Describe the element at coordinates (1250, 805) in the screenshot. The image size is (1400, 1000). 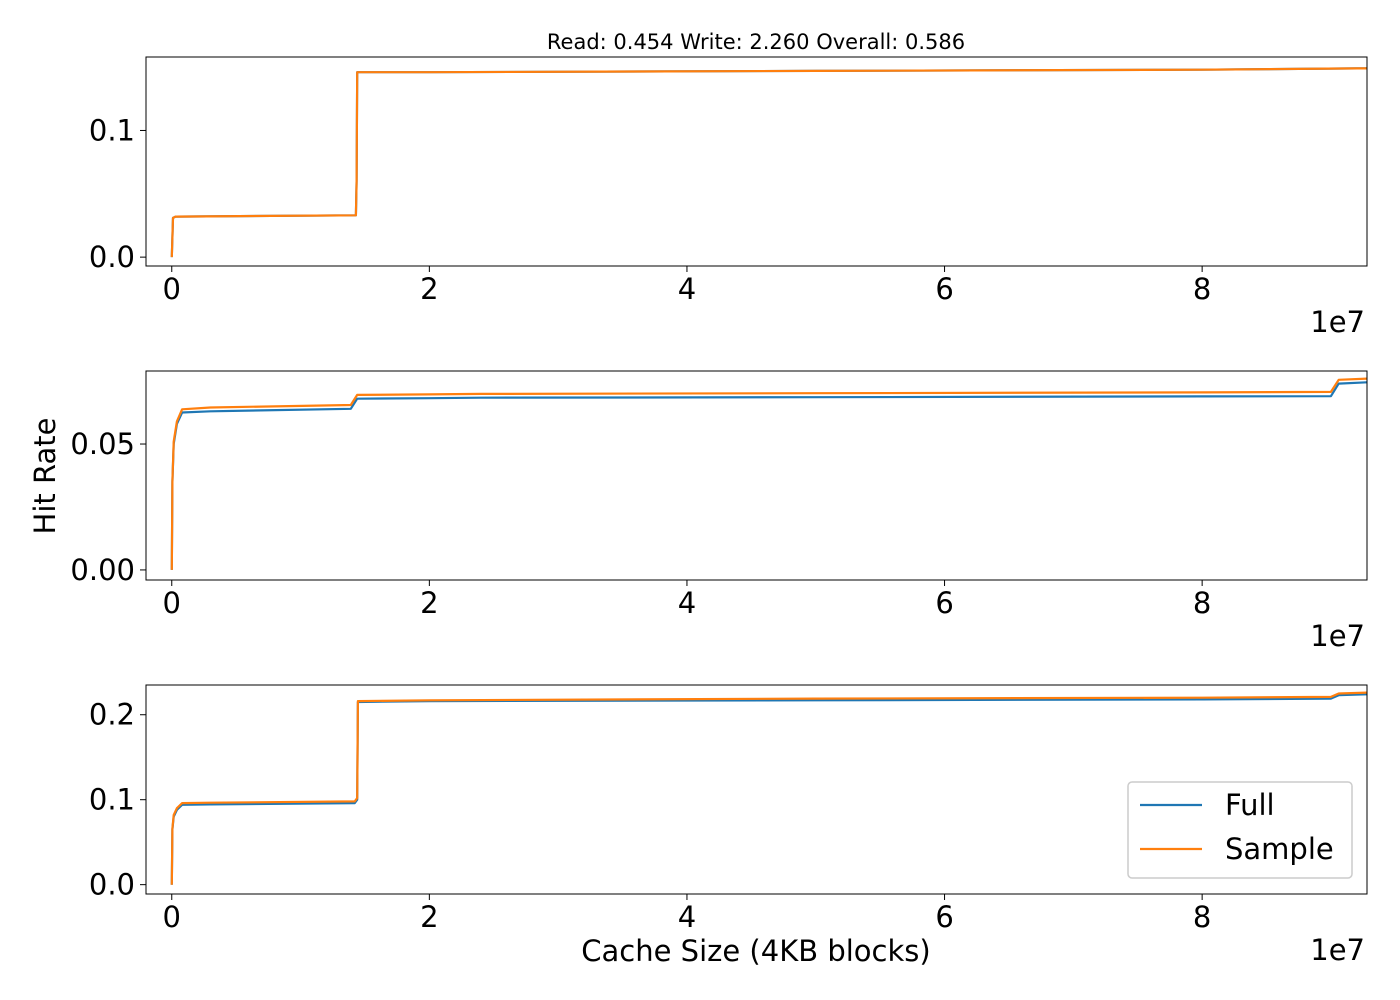
I see `legend-full-label: Full` at that location.